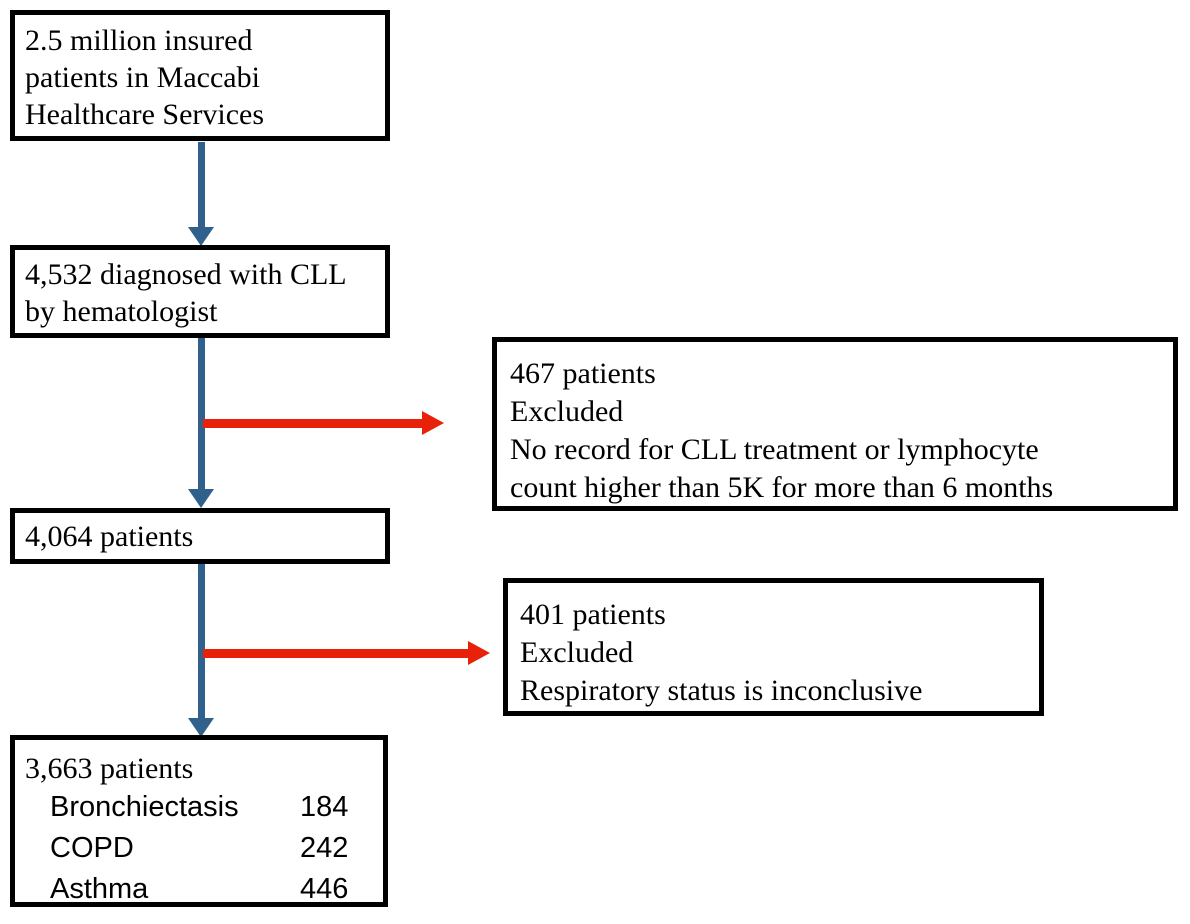 This screenshot has width=1190, height=924. Describe the element at coordinates (577, 652) in the screenshot. I see `exclusion-2-text-line: Excluded` at that location.